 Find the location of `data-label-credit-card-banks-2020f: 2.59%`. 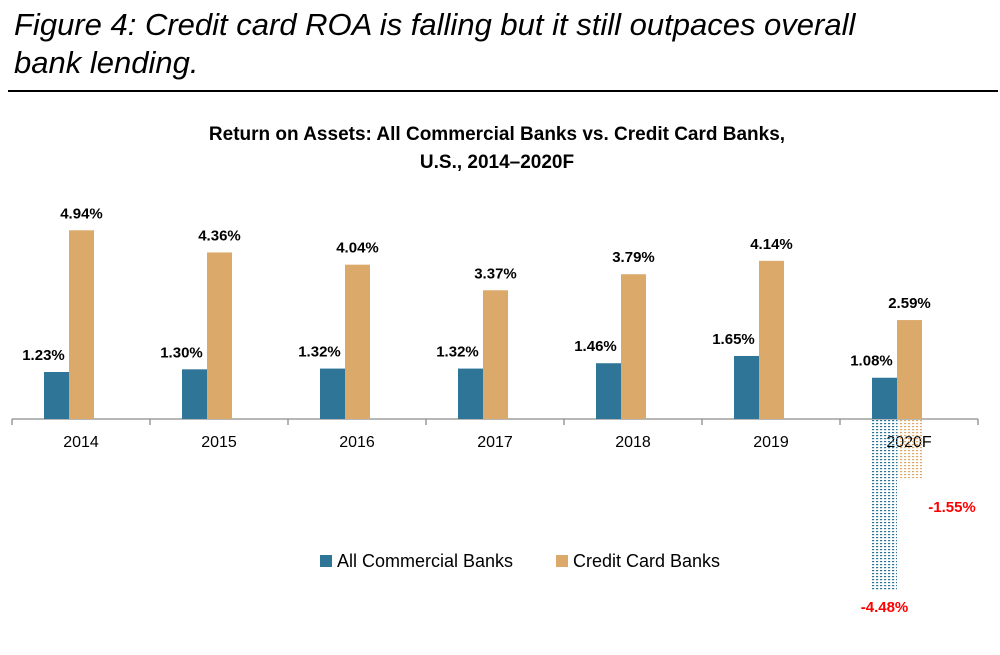

data-label-credit-card-banks-2020f: 2.59% is located at coordinates (909, 303).